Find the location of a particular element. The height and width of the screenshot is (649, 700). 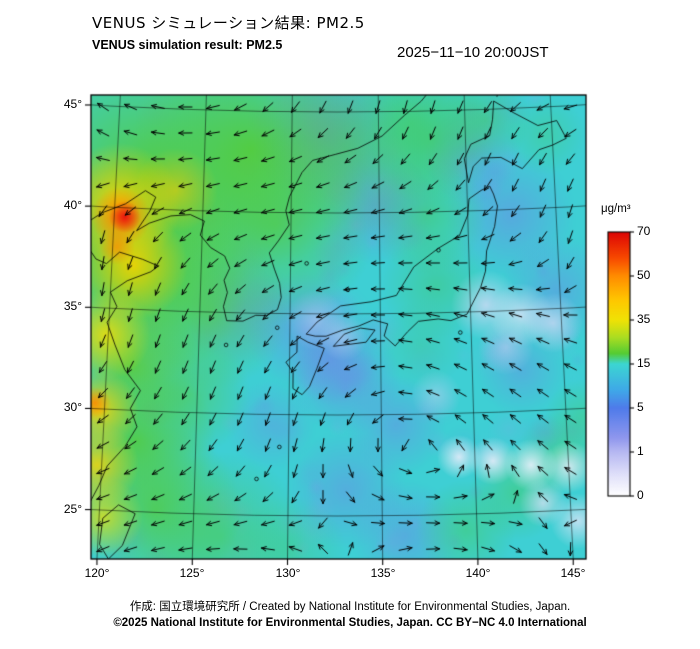

lat-tick-45: 45° is located at coordinates (72, 104).